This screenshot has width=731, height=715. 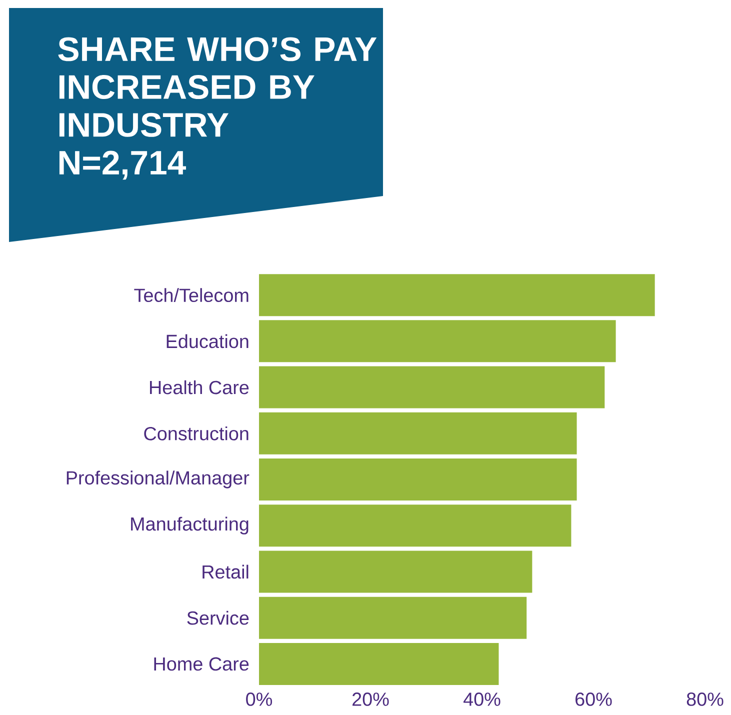 I want to click on y-tick-label: Education, so click(x=207, y=341).